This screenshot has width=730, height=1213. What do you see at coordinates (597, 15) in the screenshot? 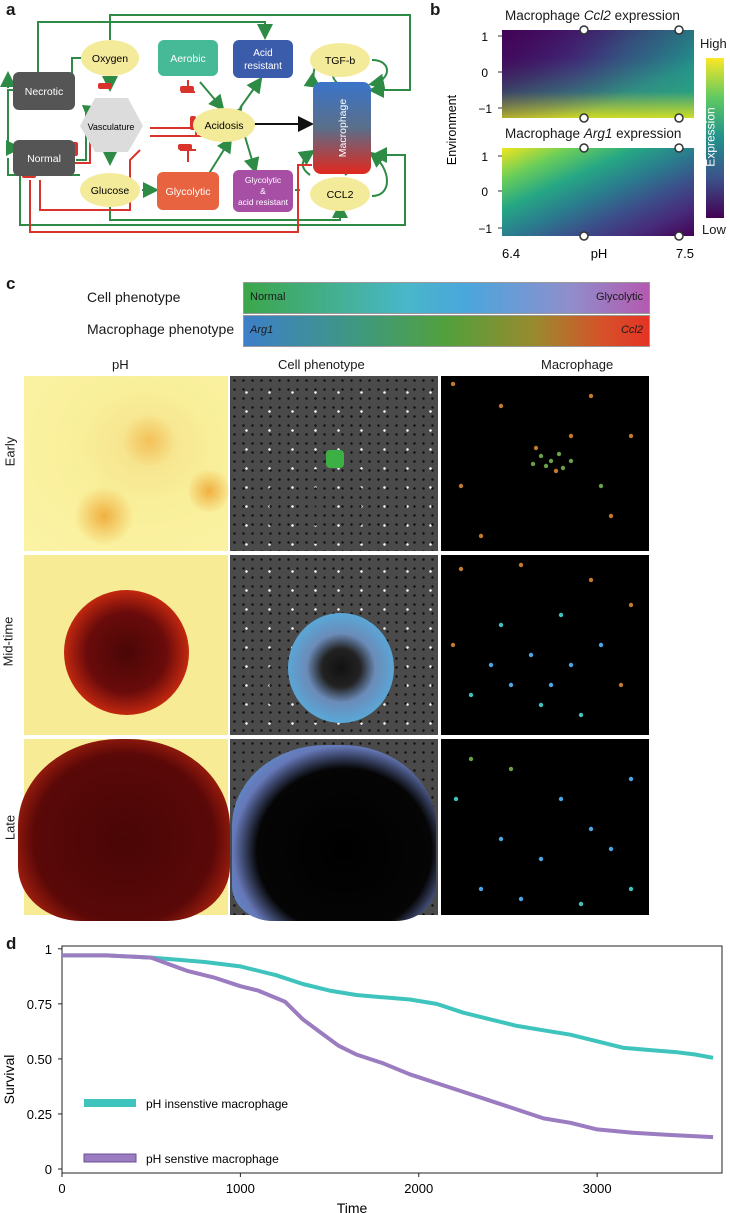
I see `ccl2-title-gene: Ccl2` at bounding box center [597, 15].